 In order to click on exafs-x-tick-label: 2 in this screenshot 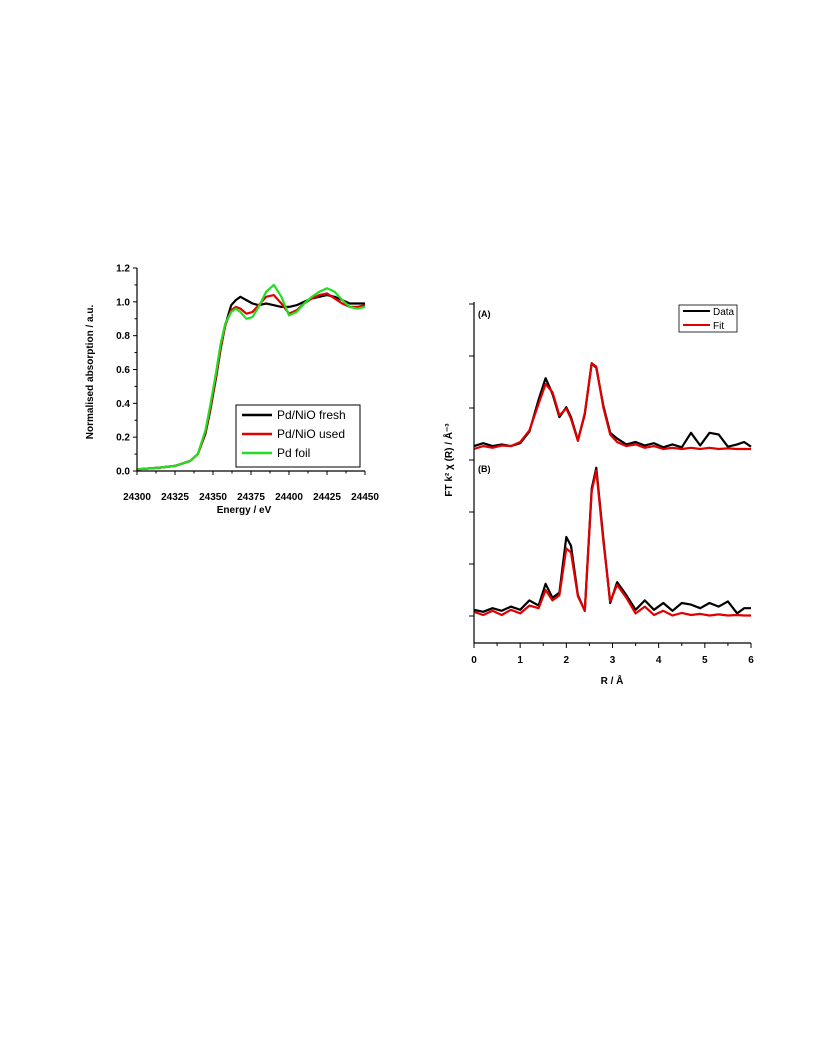, I will do `click(567, 660)`.